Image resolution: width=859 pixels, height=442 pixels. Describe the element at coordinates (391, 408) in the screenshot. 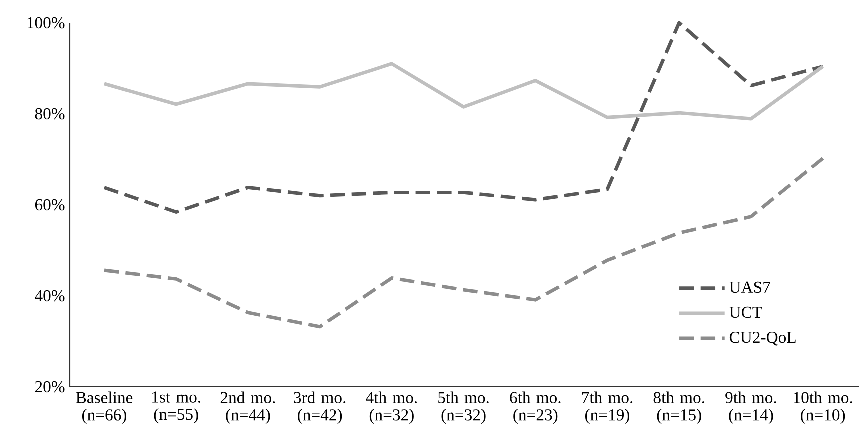

I see `x-tick-label: 4th mo. (n=32)` at that location.